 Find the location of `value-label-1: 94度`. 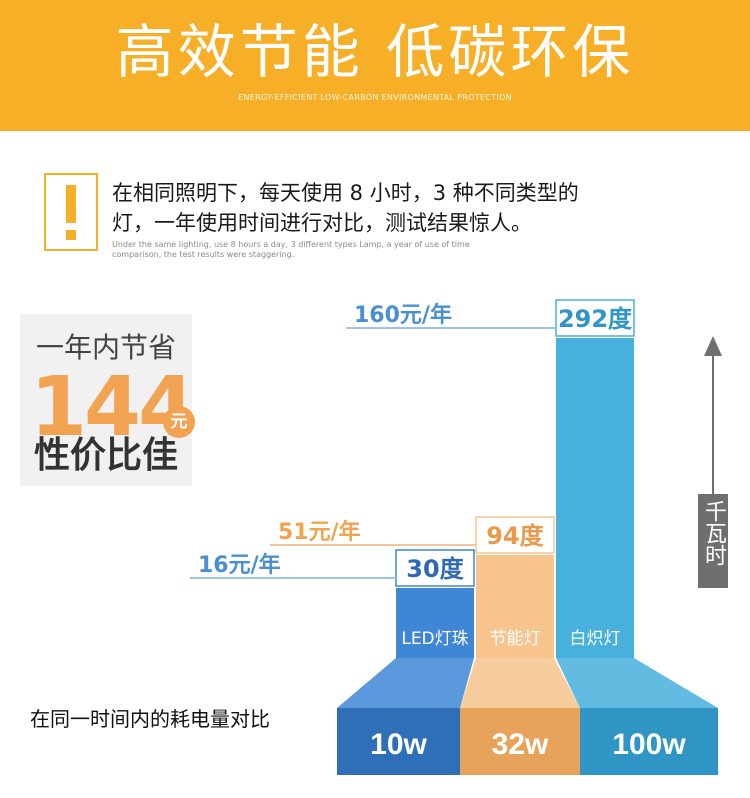

value-label-1: 94度 is located at coordinates (515, 536).